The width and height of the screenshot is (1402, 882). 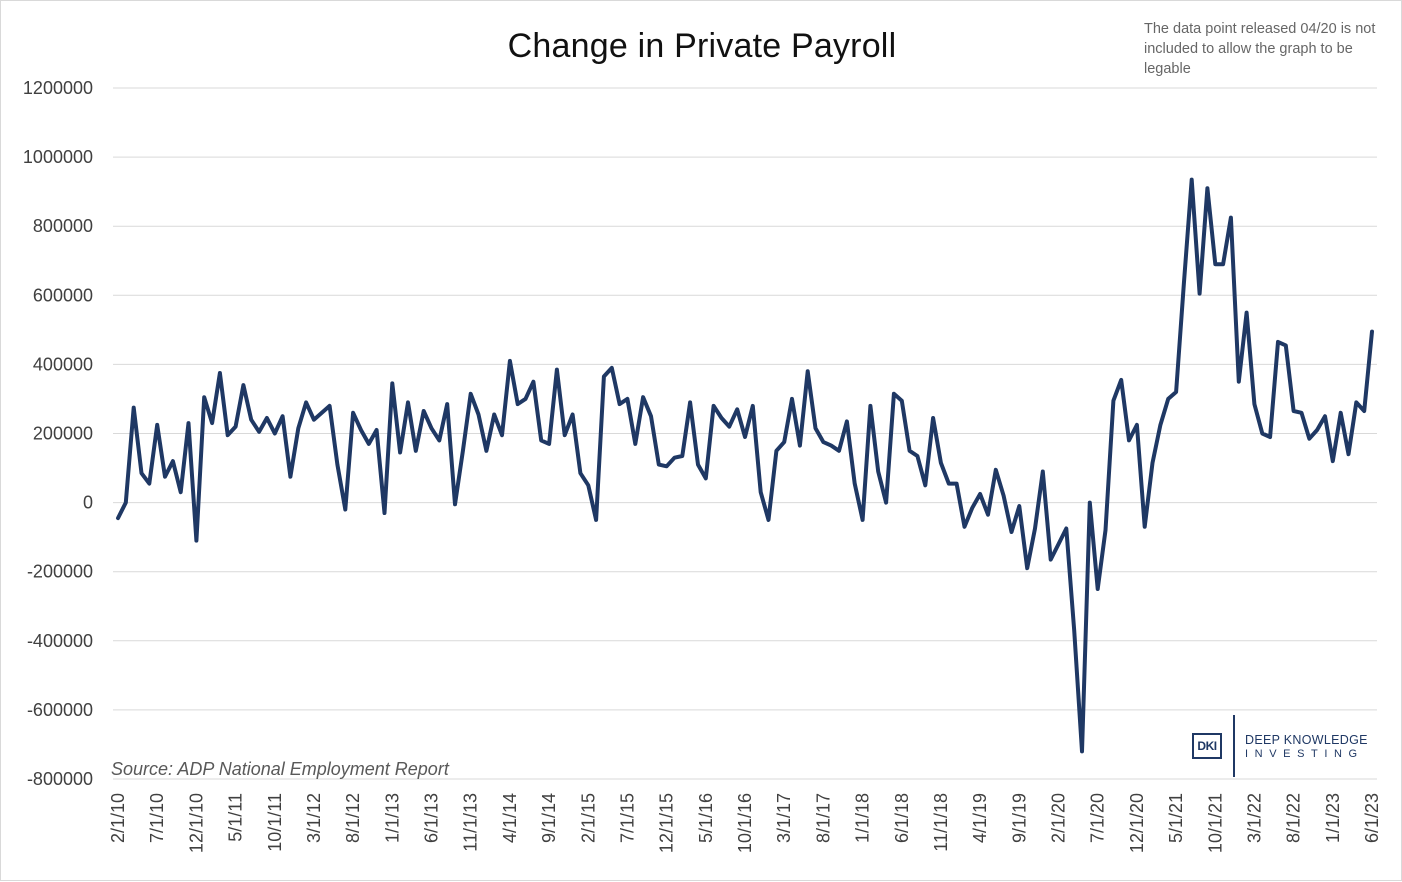 I want to click on x-tick-label: 8/1/22, so click(x=1294, y=818).